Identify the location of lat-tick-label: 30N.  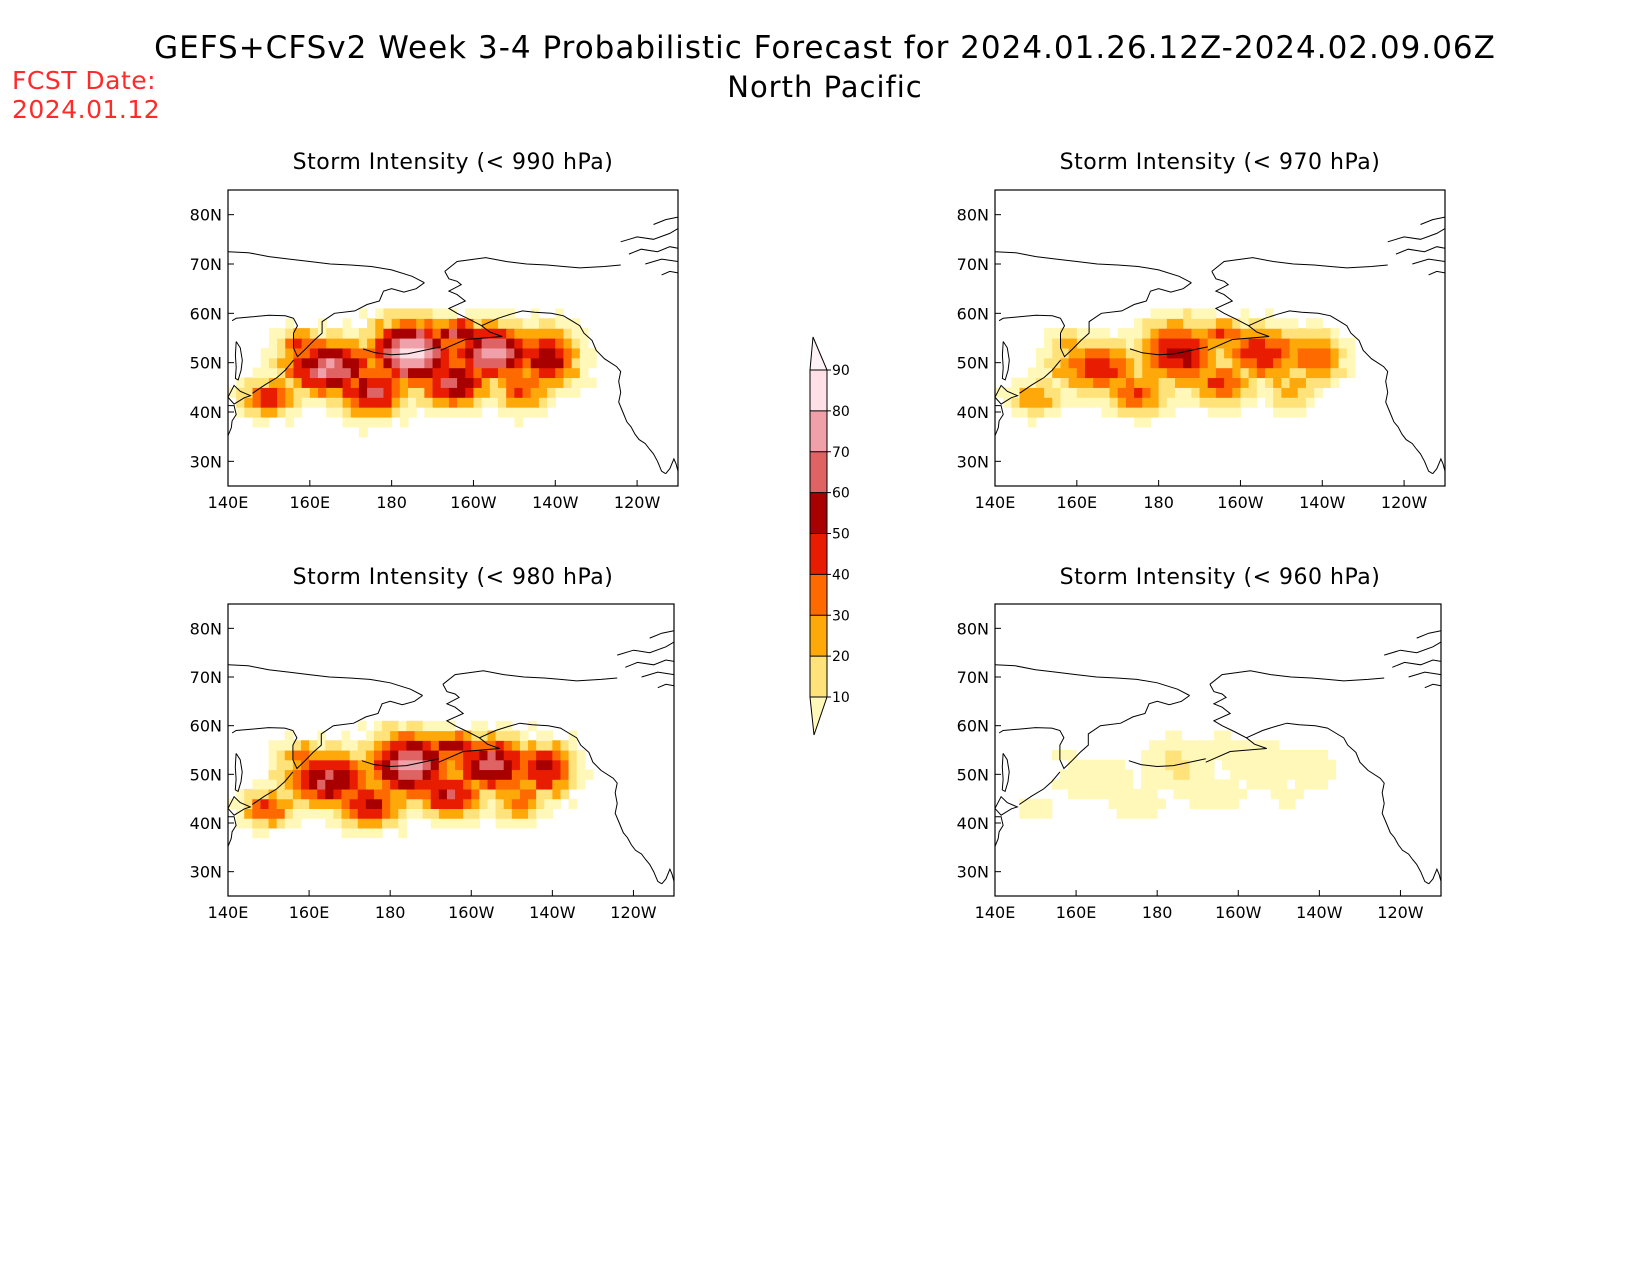
(973, 872).